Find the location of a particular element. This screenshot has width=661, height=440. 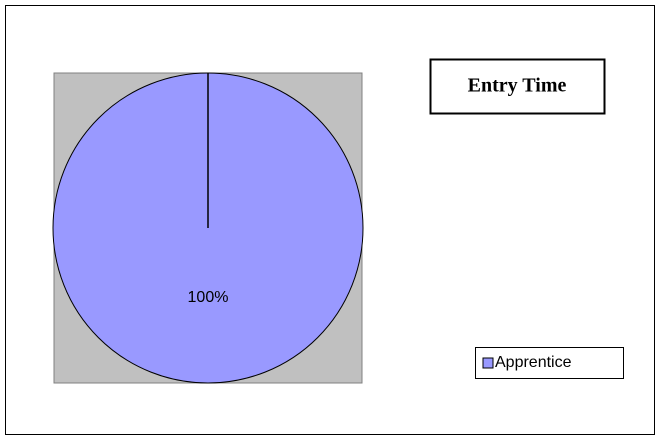

legend-swatch is located at coordinates (488, 363).